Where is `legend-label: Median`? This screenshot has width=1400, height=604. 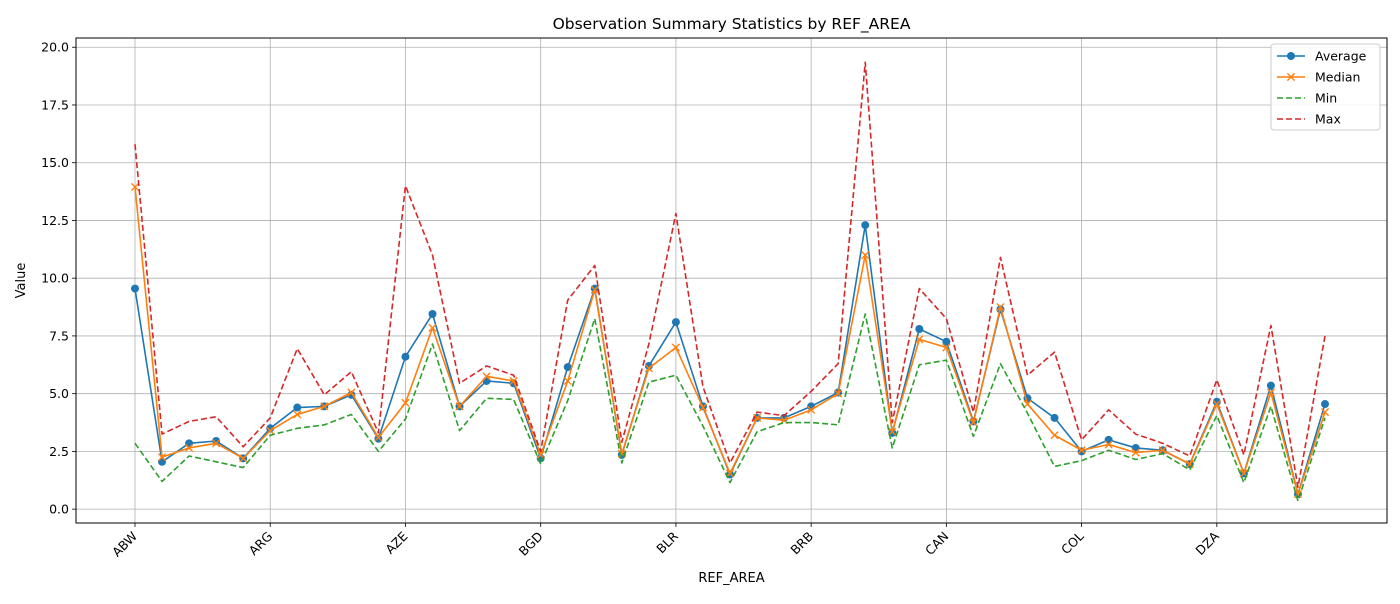 legend-label: Median is located at coordinates (1337, 77).